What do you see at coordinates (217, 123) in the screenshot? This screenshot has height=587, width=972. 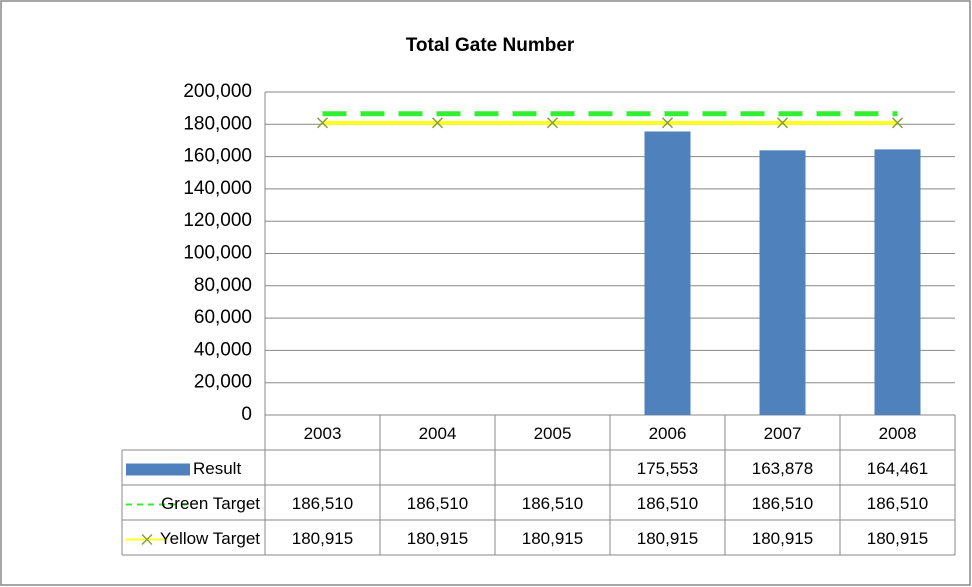 I see `y-tick-label: 180,000` at bounding box center [217, 123].